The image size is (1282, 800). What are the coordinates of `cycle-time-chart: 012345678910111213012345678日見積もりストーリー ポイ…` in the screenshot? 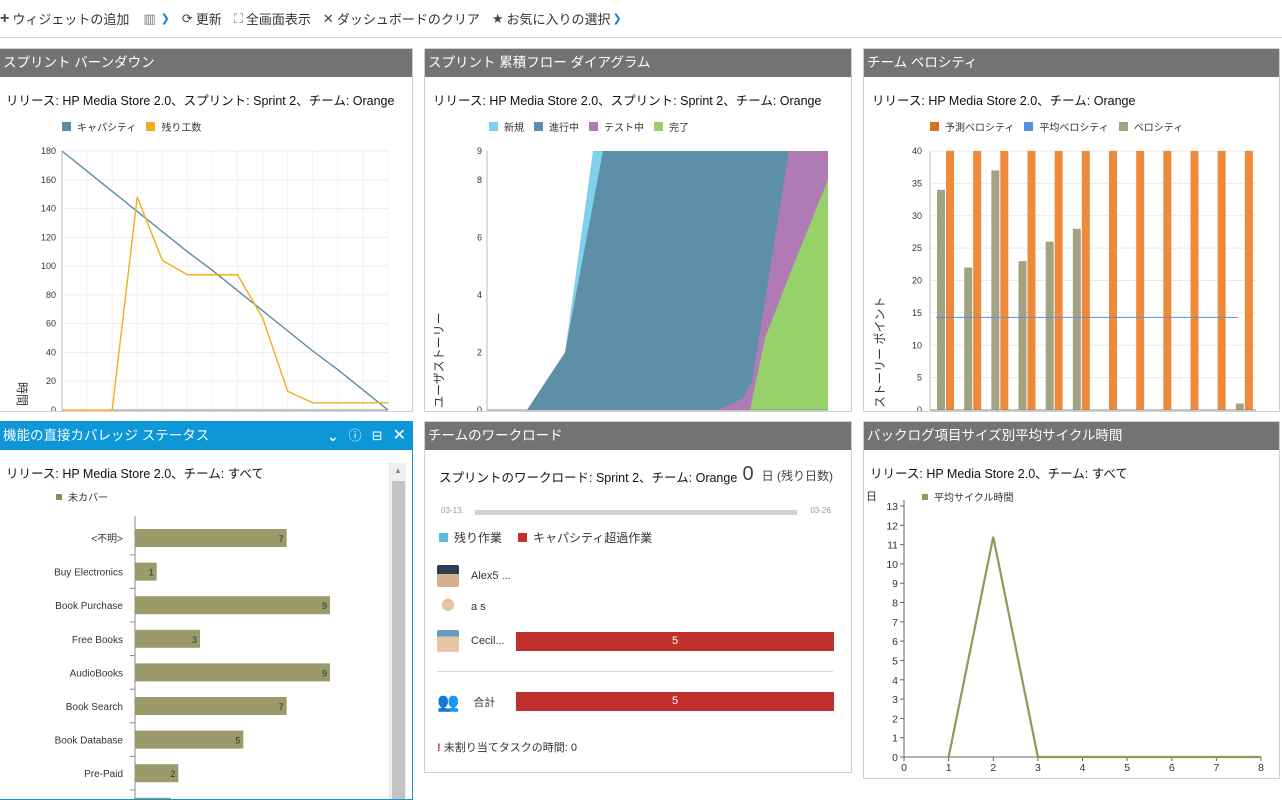 It's located at (1065, 633).